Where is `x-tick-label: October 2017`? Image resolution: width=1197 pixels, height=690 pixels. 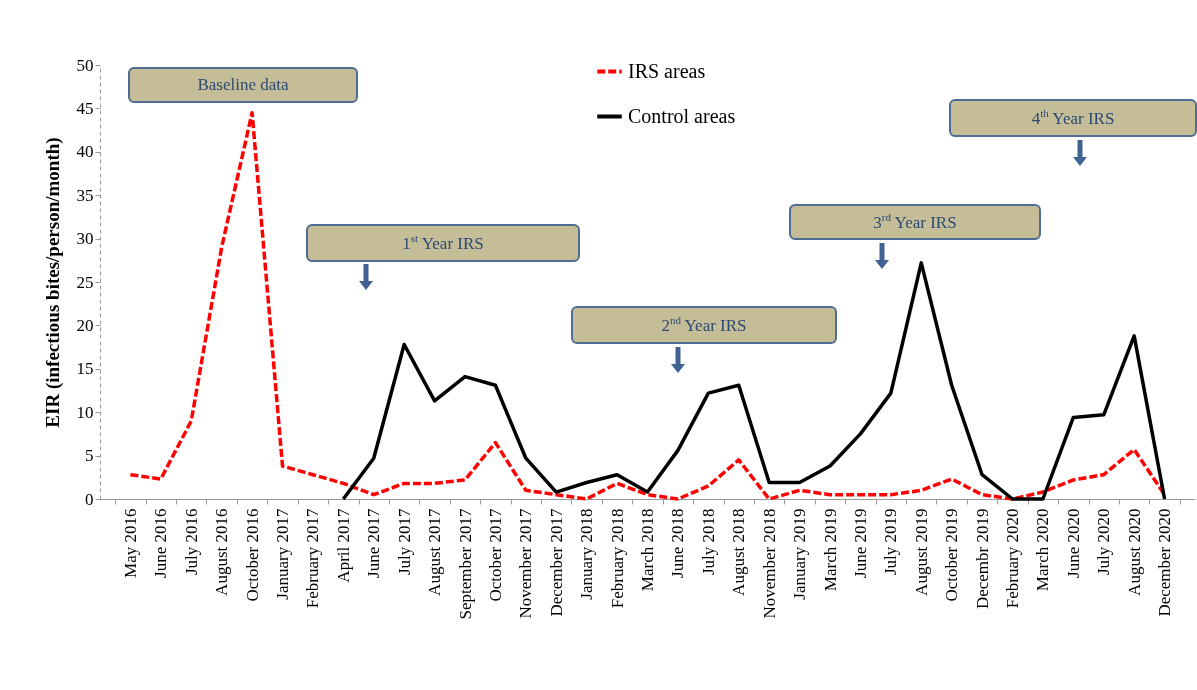 x-tick-label: October 2017 is located at coordinates (495, 555).